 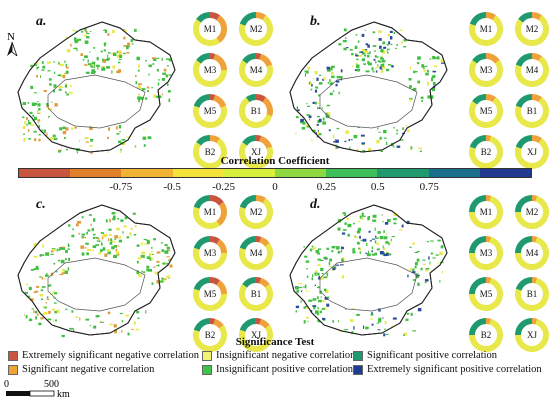 What do you see at coordinates (531, 335) in the screenshot?
I see `donut-label: XJ` at bounding box center [531, 335].